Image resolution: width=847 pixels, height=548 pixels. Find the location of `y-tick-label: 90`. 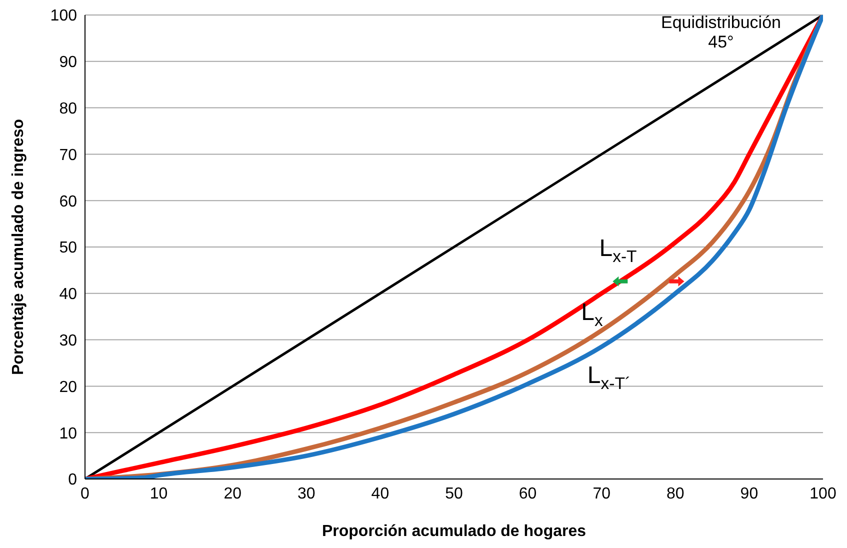

y-tick-label: 90 is located at coordinates (68, 63).